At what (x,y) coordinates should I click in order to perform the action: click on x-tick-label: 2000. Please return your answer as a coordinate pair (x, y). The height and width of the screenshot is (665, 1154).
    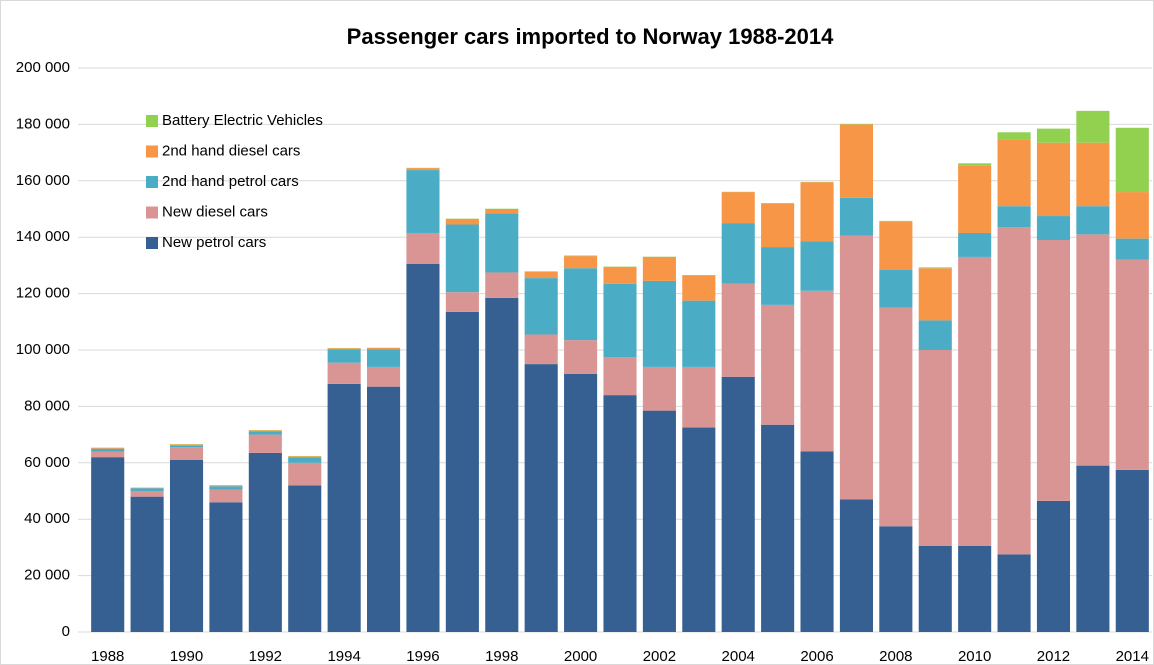
    Looking at the image, I should click on (580, 656).